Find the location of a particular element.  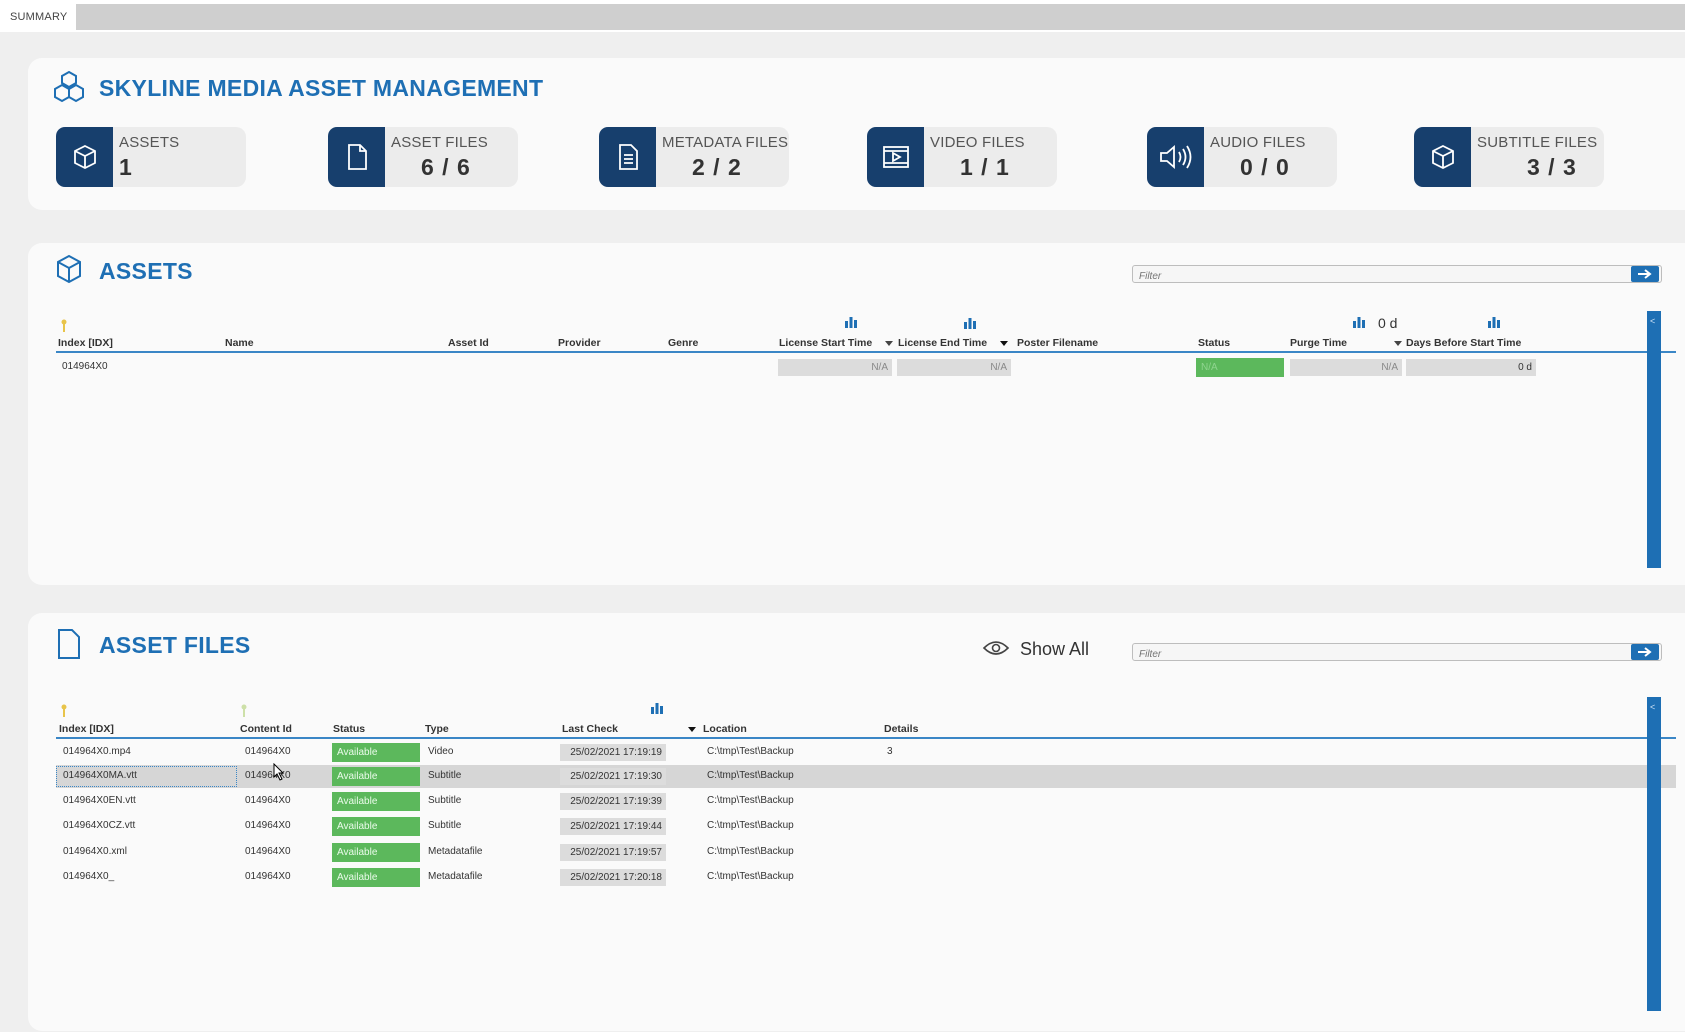

cell-license-end: N/A is located at coordinates (954, 367).